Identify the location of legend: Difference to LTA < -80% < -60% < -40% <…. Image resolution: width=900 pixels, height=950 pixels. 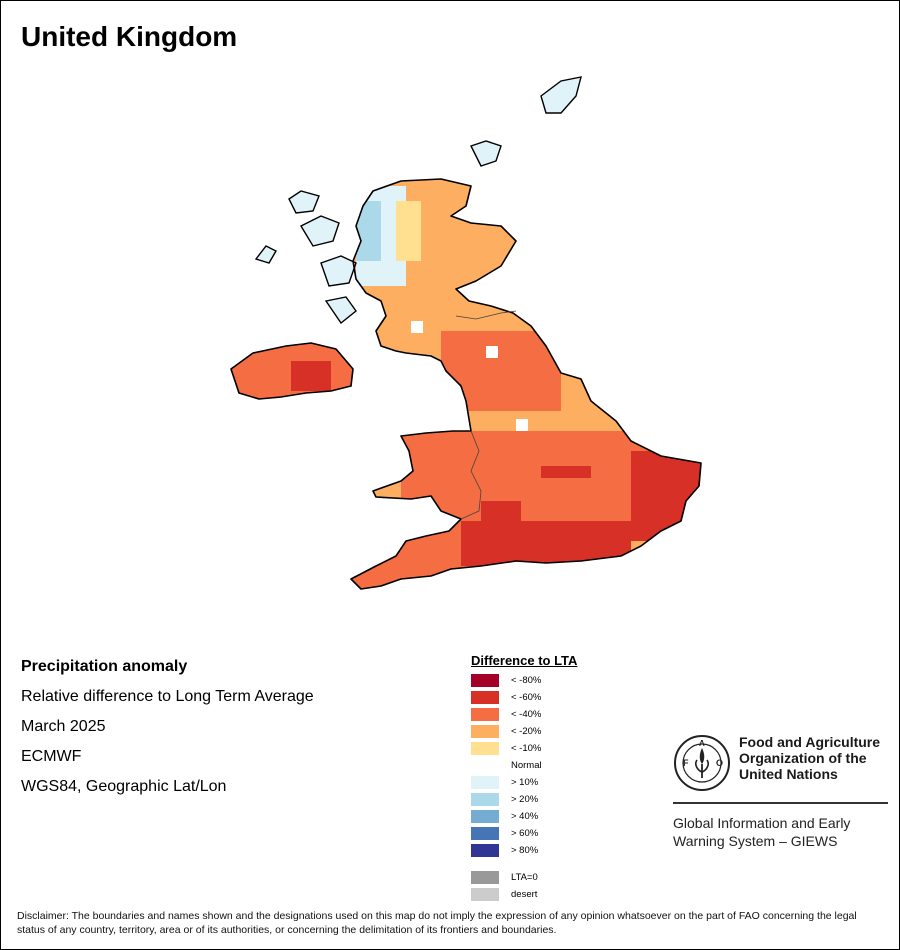
(524, 777).